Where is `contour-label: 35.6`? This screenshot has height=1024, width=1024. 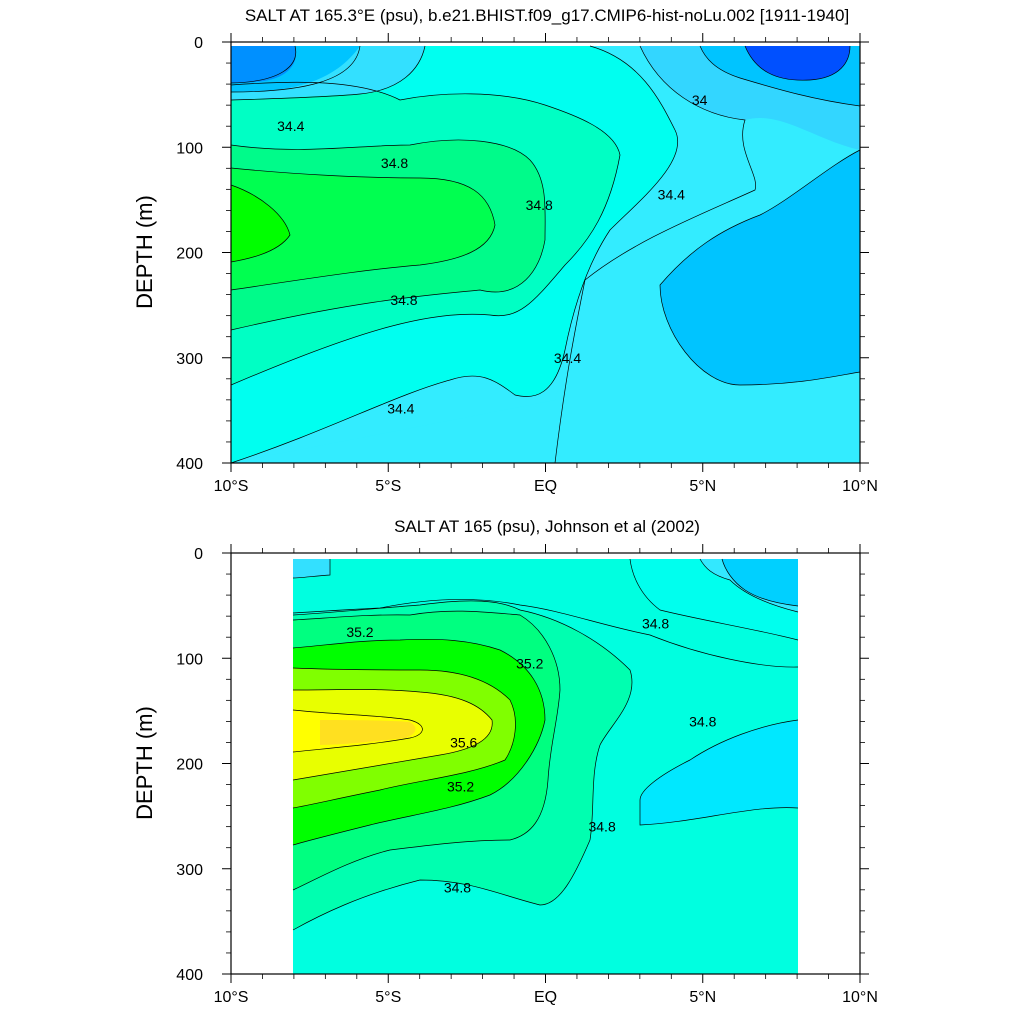 contour-label: 35.6 is located at coordinates (463, 742).